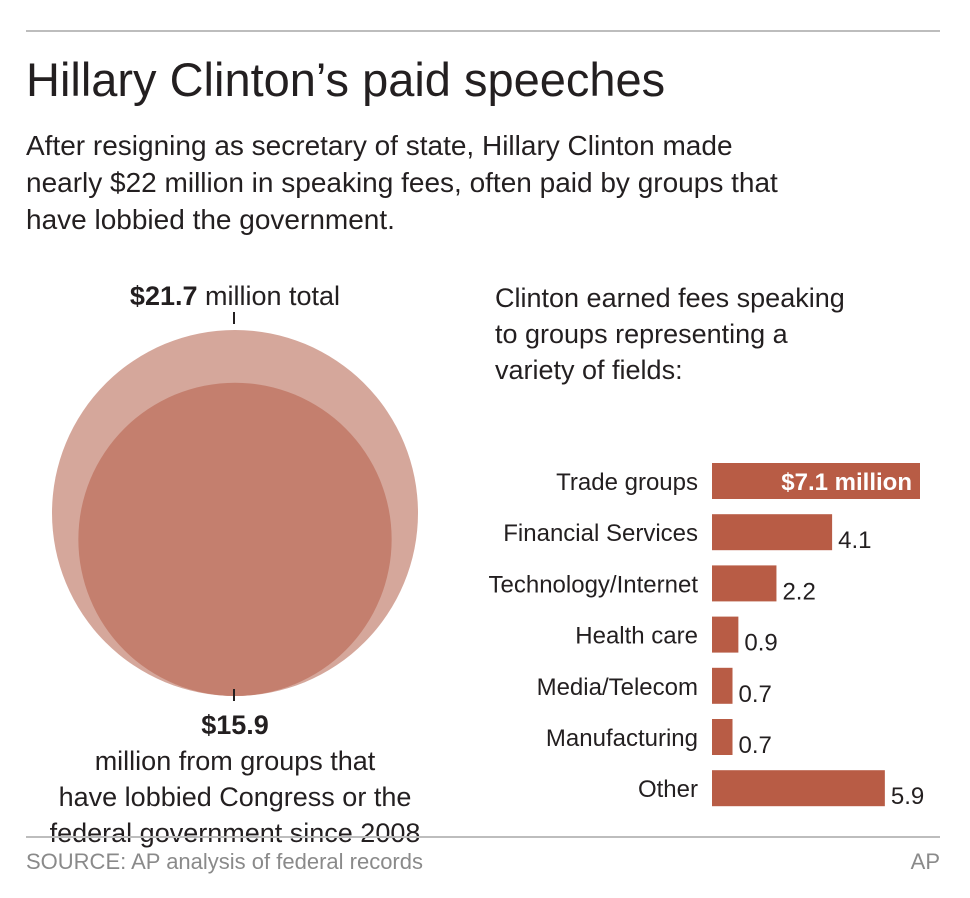  I want to click on total-label: $21.7 million total, so click(235, 296).